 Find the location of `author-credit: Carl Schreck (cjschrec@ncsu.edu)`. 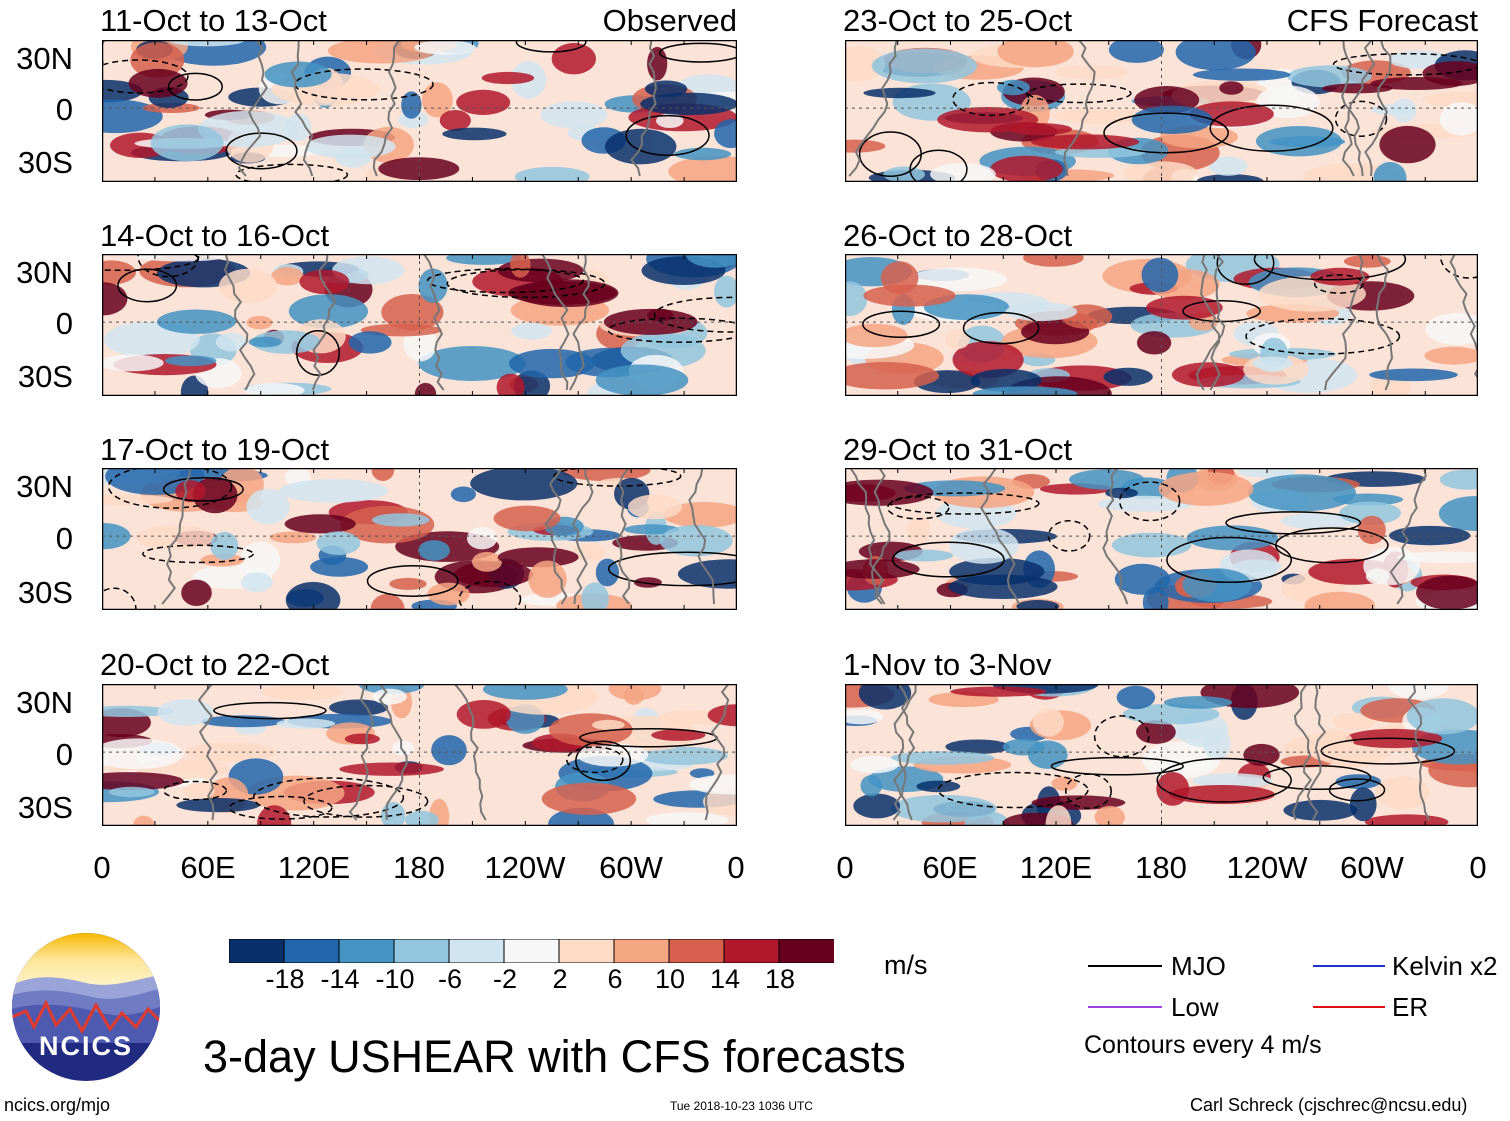

author-credit: Carl Schreck (cjschrec@ncsu.edu) is located at coordinates (1329, 1105).